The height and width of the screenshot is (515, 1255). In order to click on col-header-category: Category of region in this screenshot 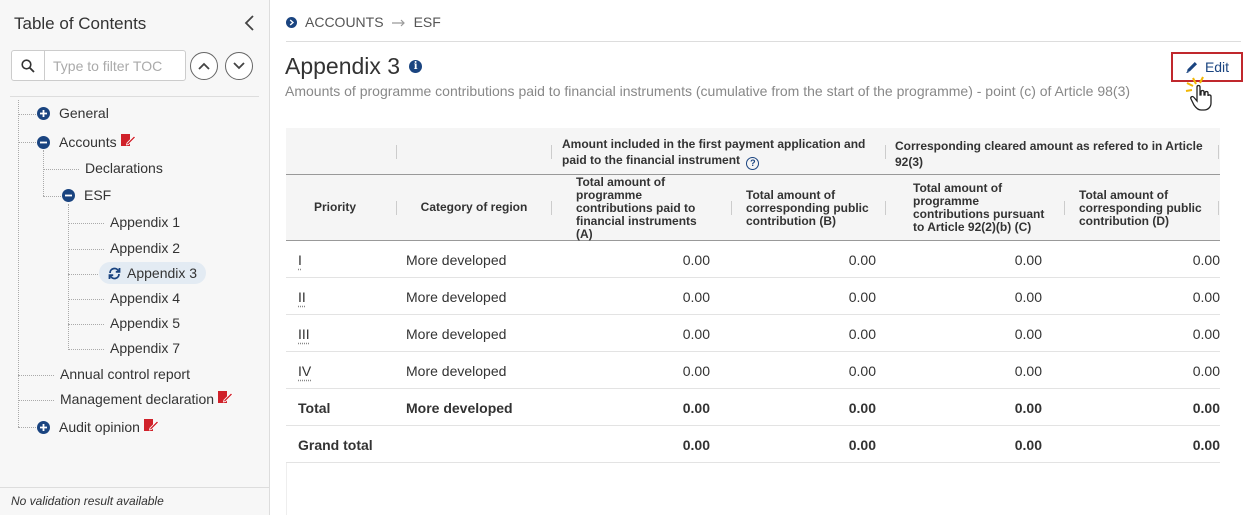, I will do `click(474, 207)`.